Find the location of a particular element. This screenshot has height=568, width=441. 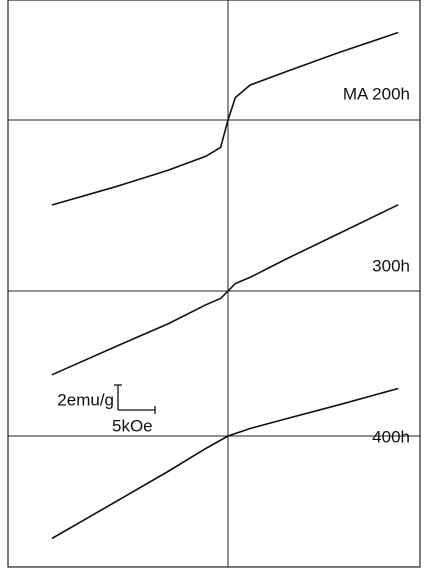

sample-label: 400h is located at coordinates (391, 436).